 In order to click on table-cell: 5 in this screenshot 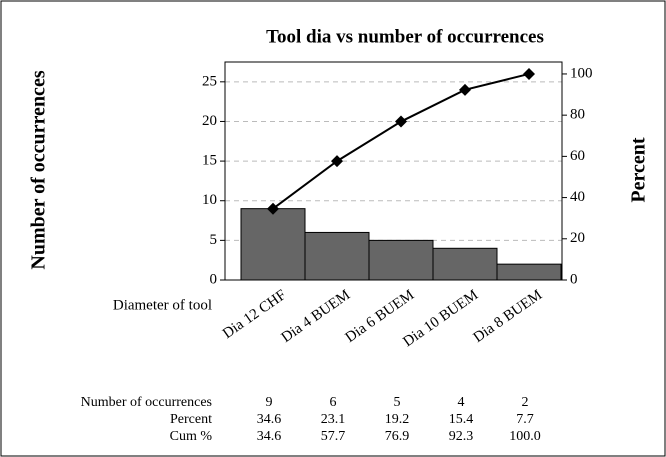, I will do `click(397, 402)`.